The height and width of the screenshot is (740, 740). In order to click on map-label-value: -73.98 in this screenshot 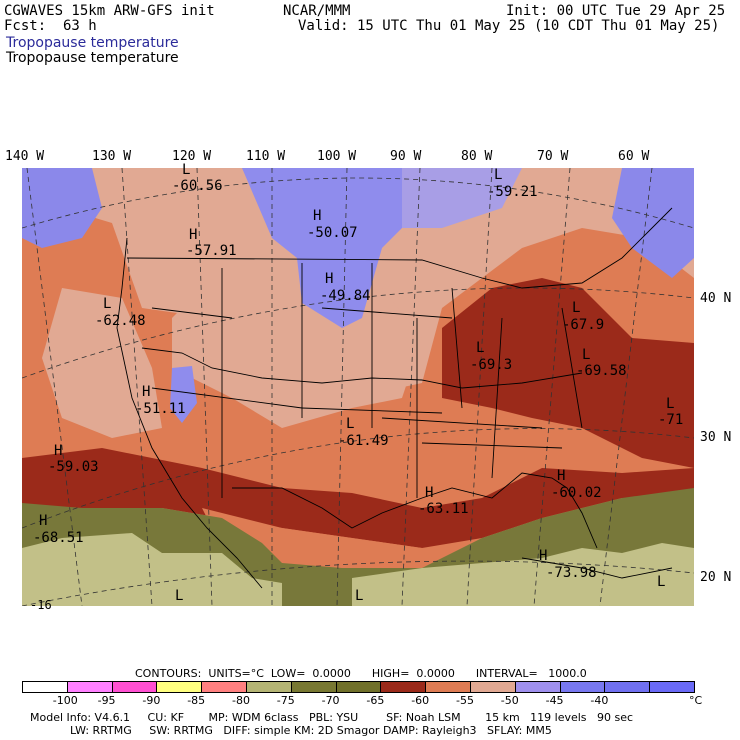, I will do `click(571, 573)`.